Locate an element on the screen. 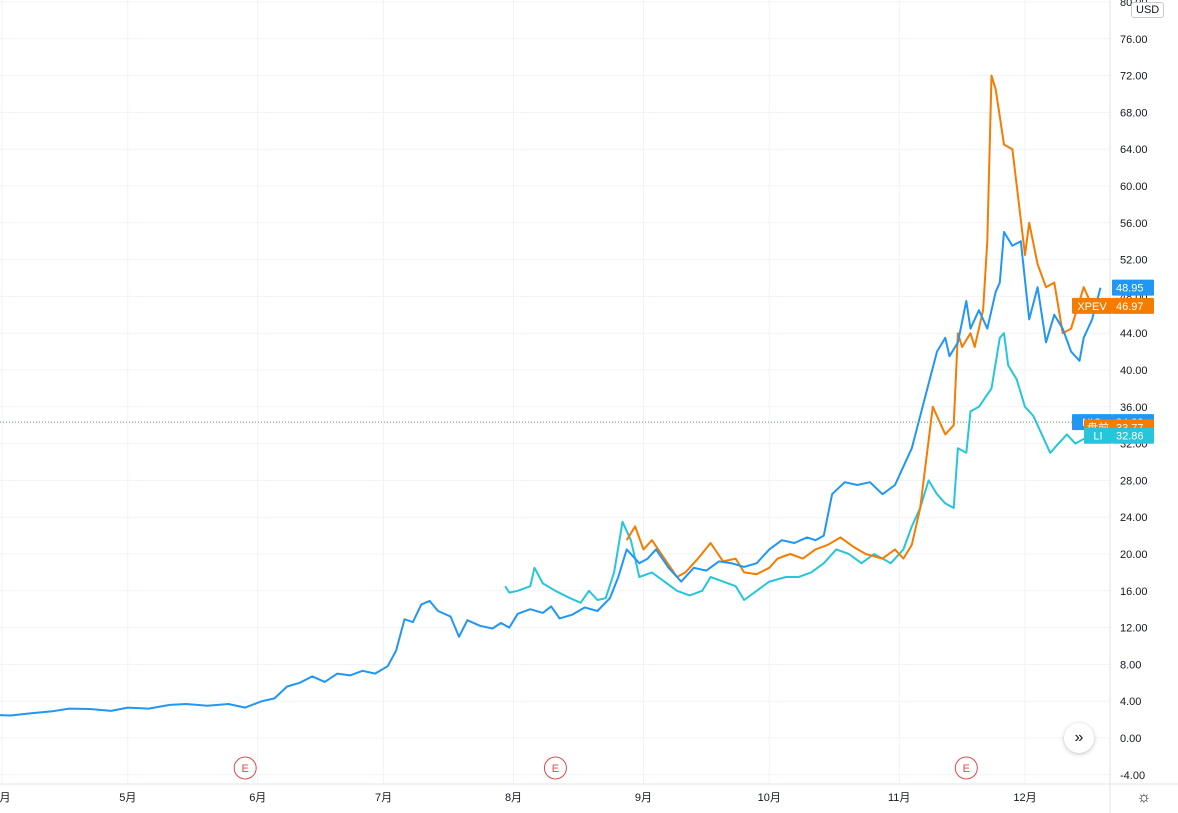 The image size is (1178, 813). y-tick-label: 60.00 is located at coordinates (1134, 187).